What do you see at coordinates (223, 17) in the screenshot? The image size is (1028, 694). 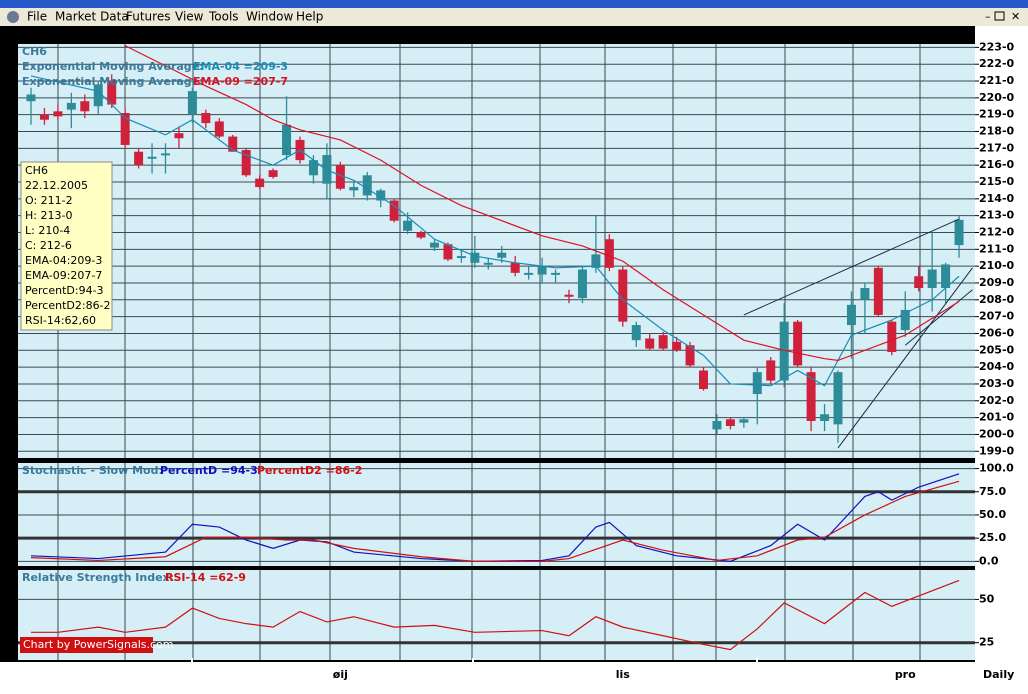 I see `menu-item: Tools` at bounding box center [223, 17].